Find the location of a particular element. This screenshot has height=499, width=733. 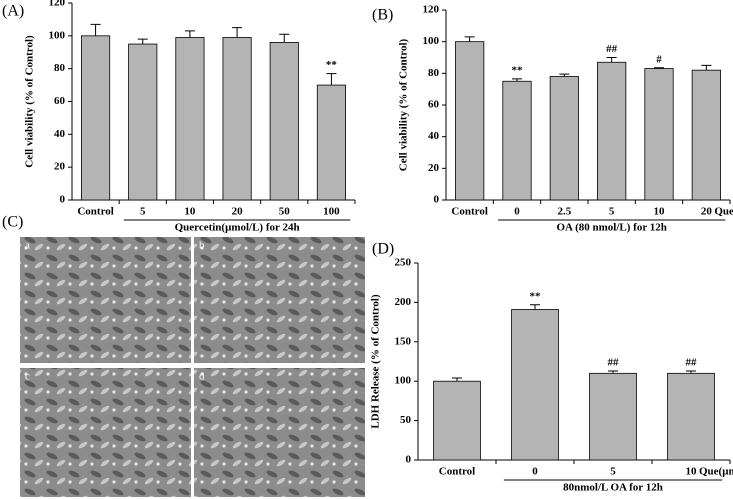

significance-label: # is located at coordinates (659, 59).